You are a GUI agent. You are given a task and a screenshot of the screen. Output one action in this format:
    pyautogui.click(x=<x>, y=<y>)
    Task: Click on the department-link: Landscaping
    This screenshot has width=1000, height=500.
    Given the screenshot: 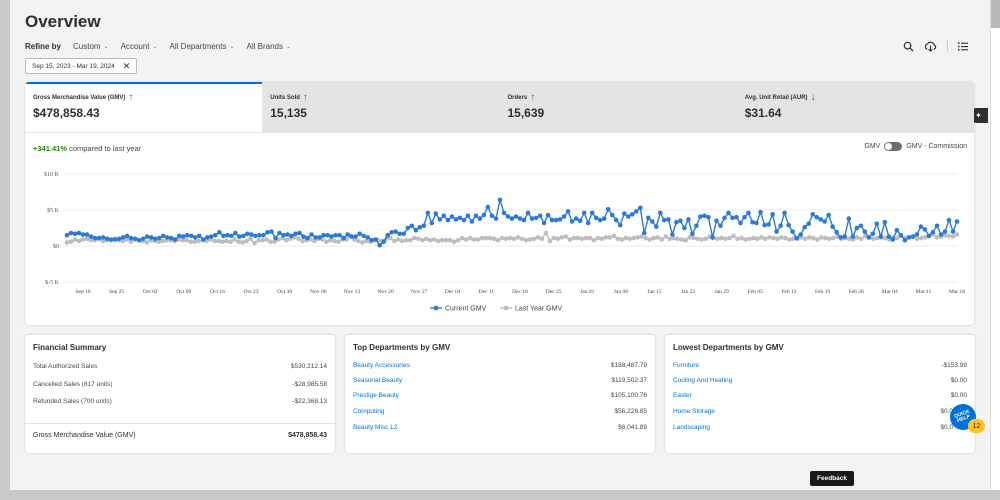 What is the action you would take?
    pyautogui.click(x=691, y=427)
    